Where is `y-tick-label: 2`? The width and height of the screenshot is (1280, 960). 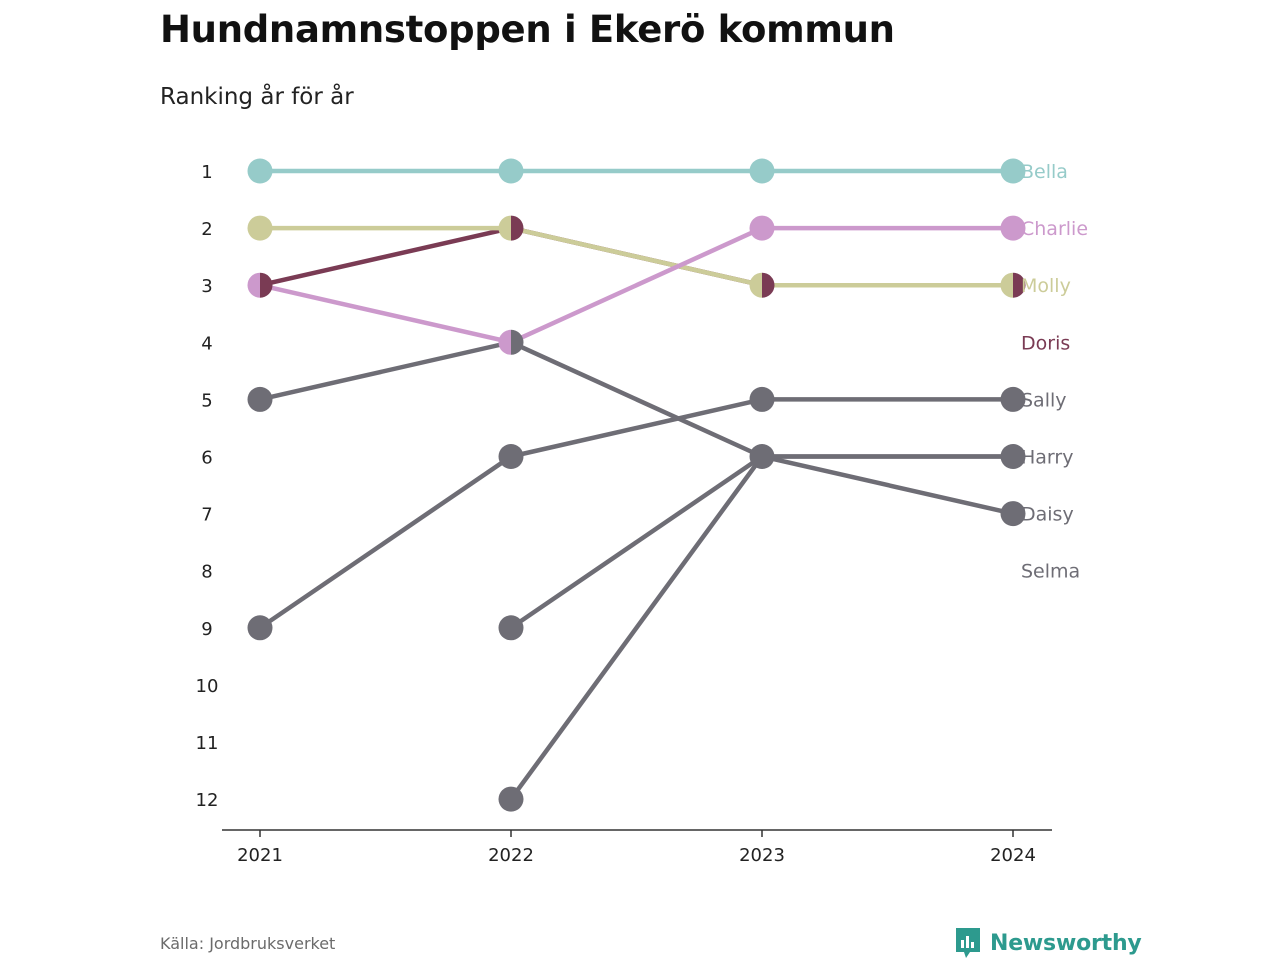
y-tick-label: 2 is located at coordinates (206, 229).